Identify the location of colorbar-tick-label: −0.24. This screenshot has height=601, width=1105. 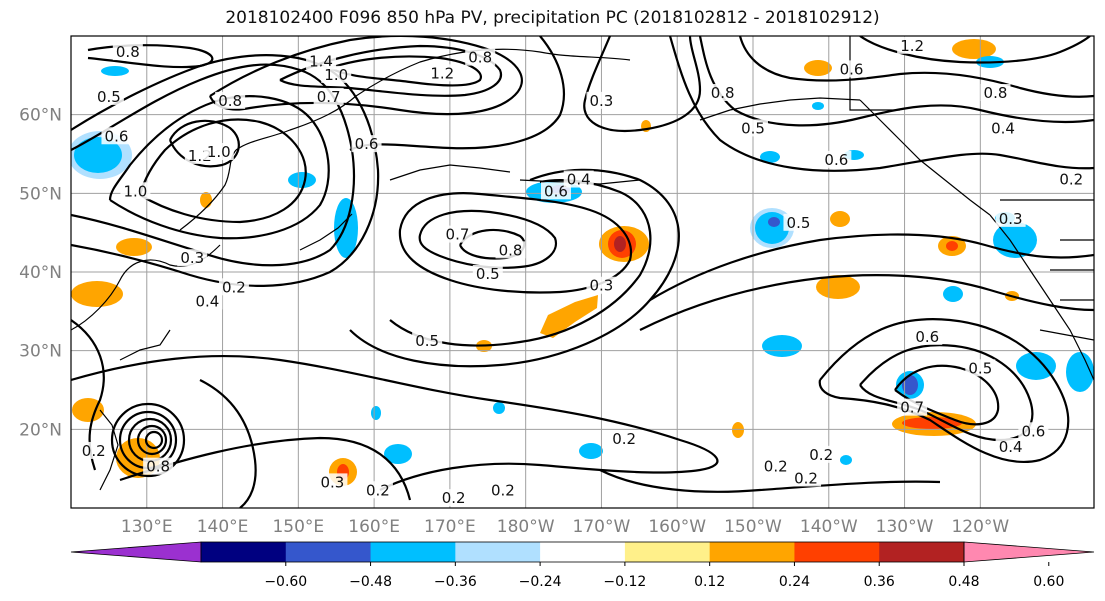
(540, 582).